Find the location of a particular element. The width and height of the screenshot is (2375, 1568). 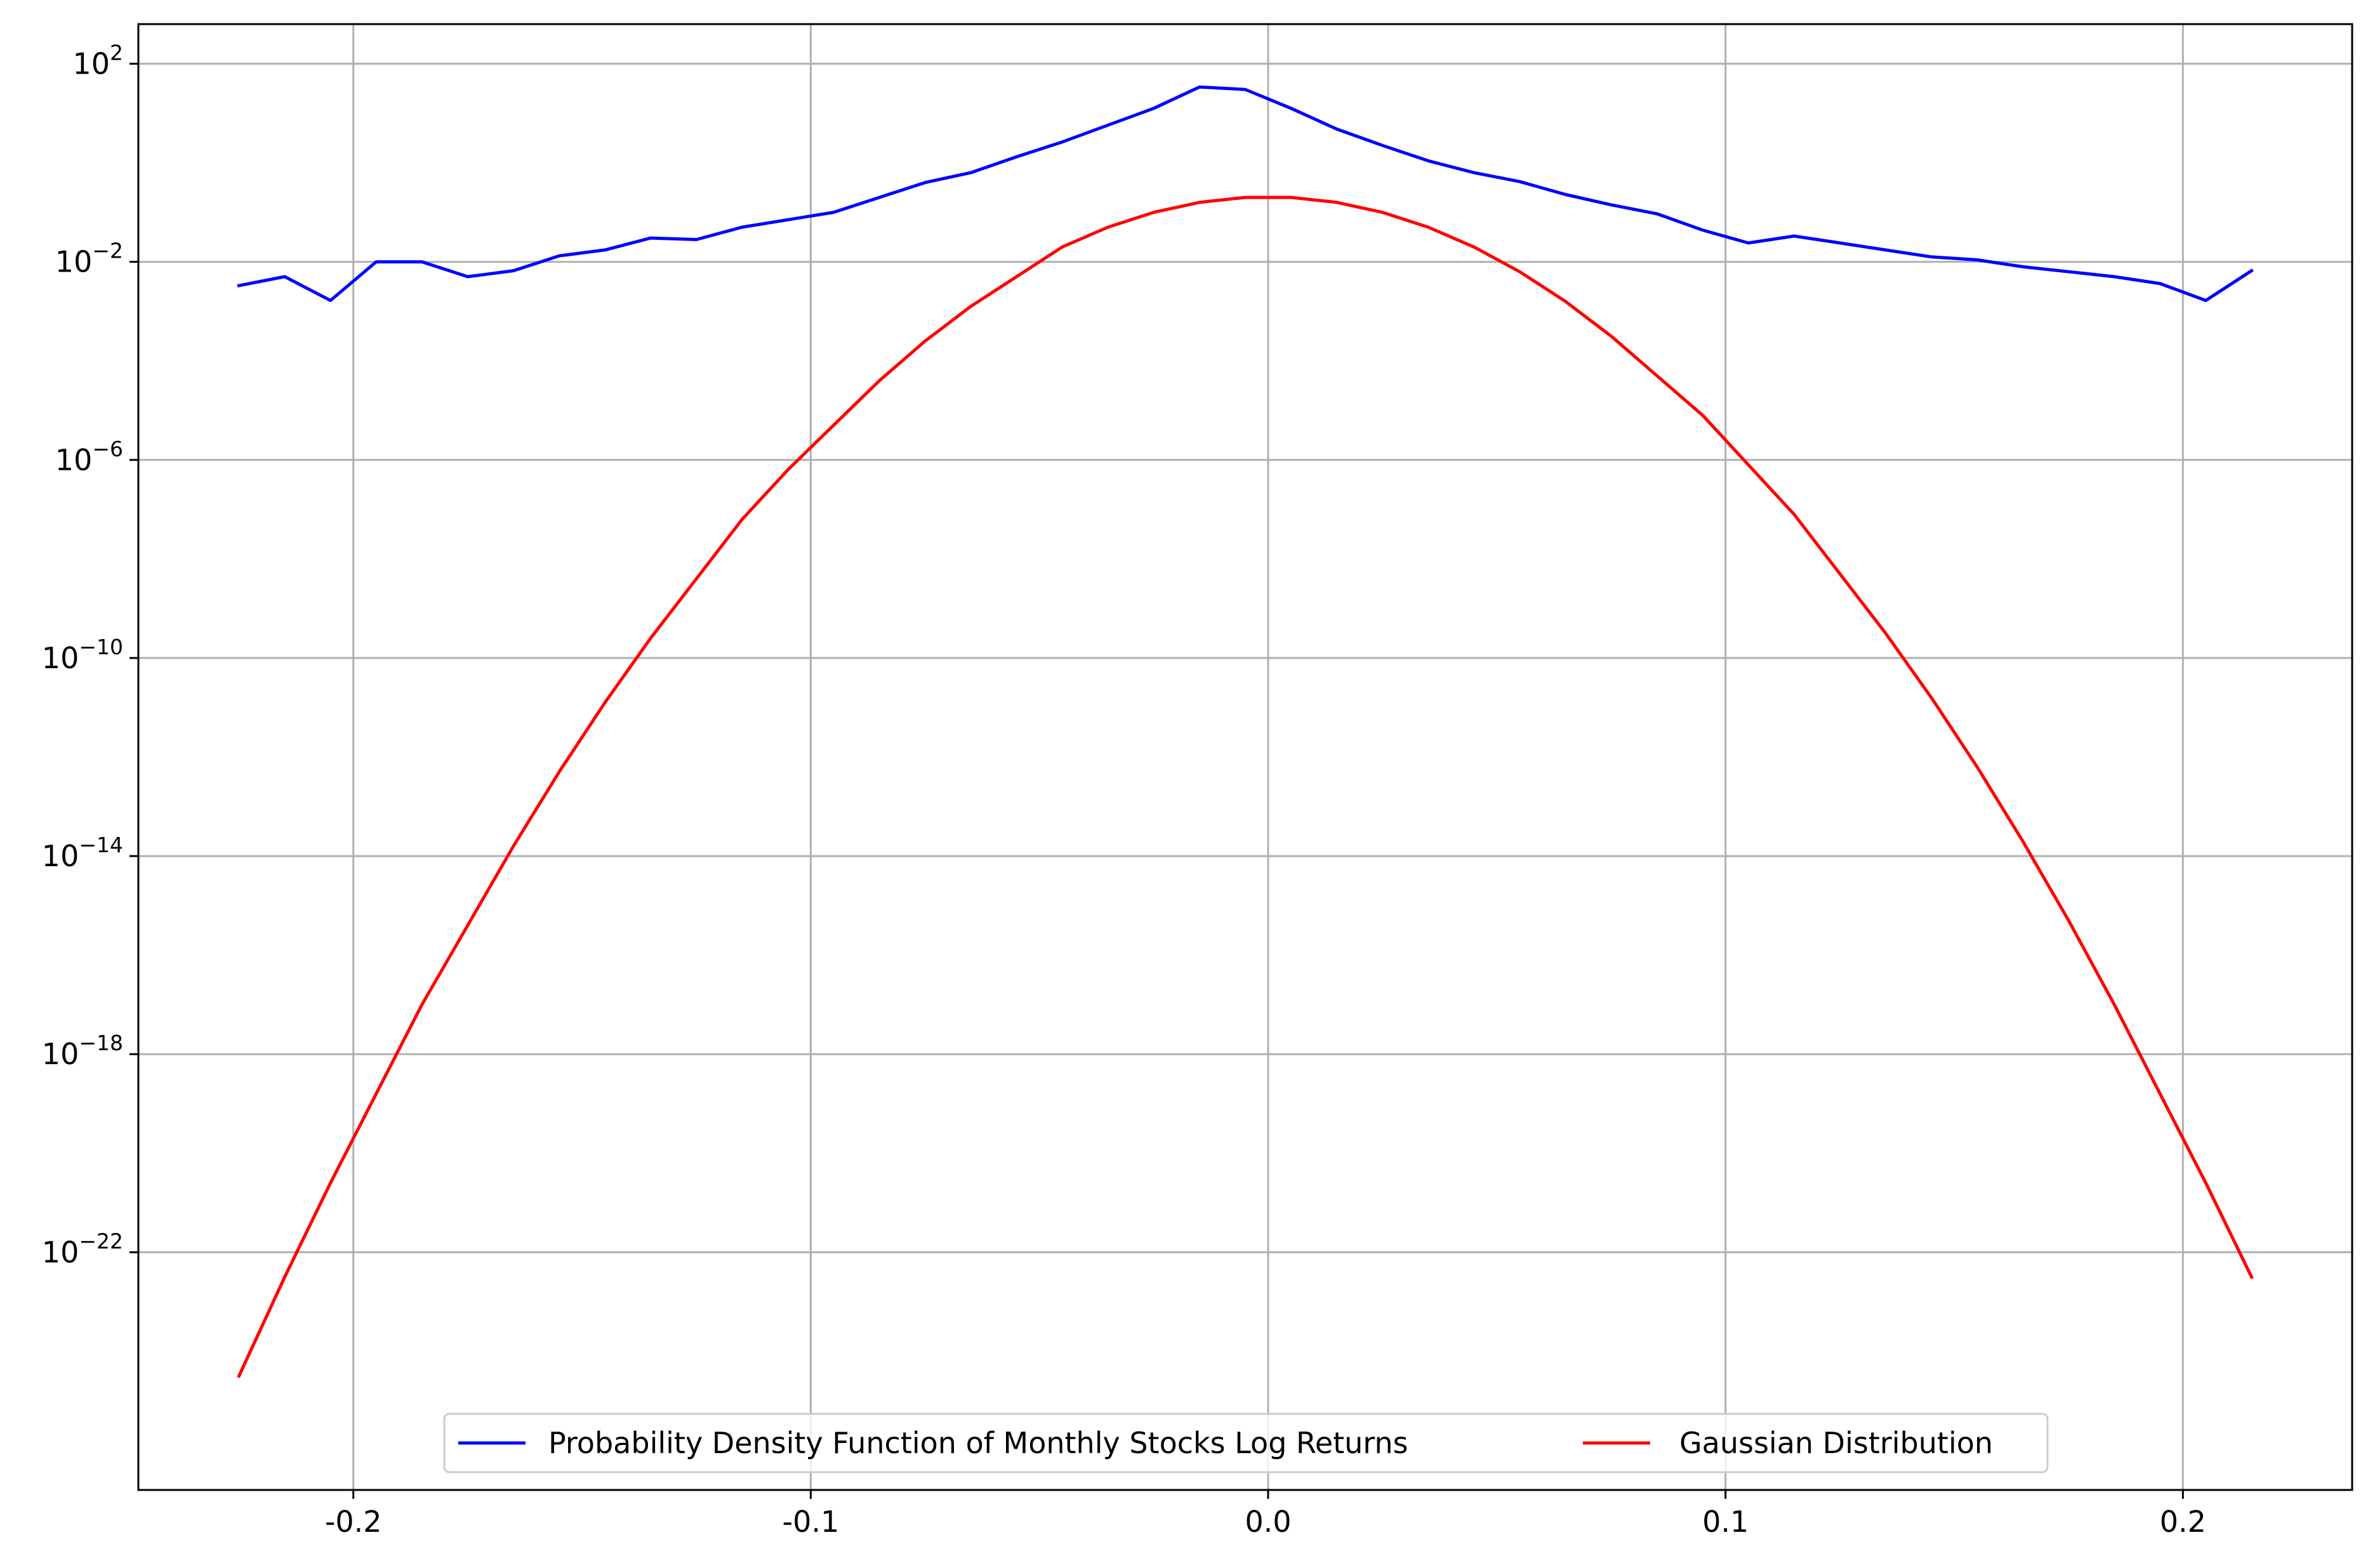

y-tick-exponent: 2 is located at coordinates (116, 52).